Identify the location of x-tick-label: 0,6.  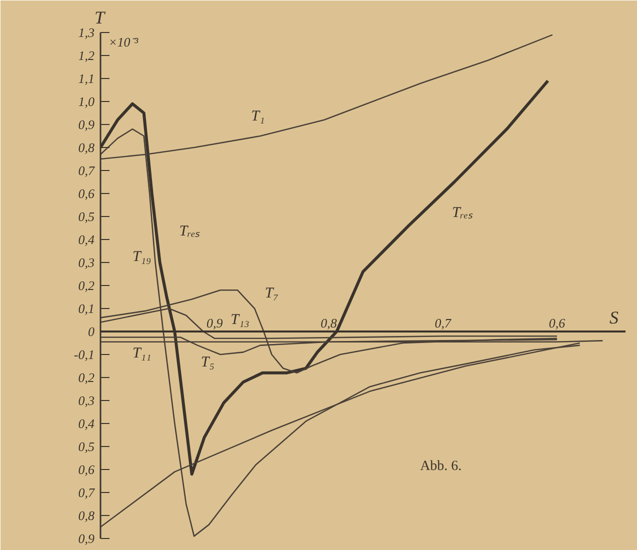
(557, 323).